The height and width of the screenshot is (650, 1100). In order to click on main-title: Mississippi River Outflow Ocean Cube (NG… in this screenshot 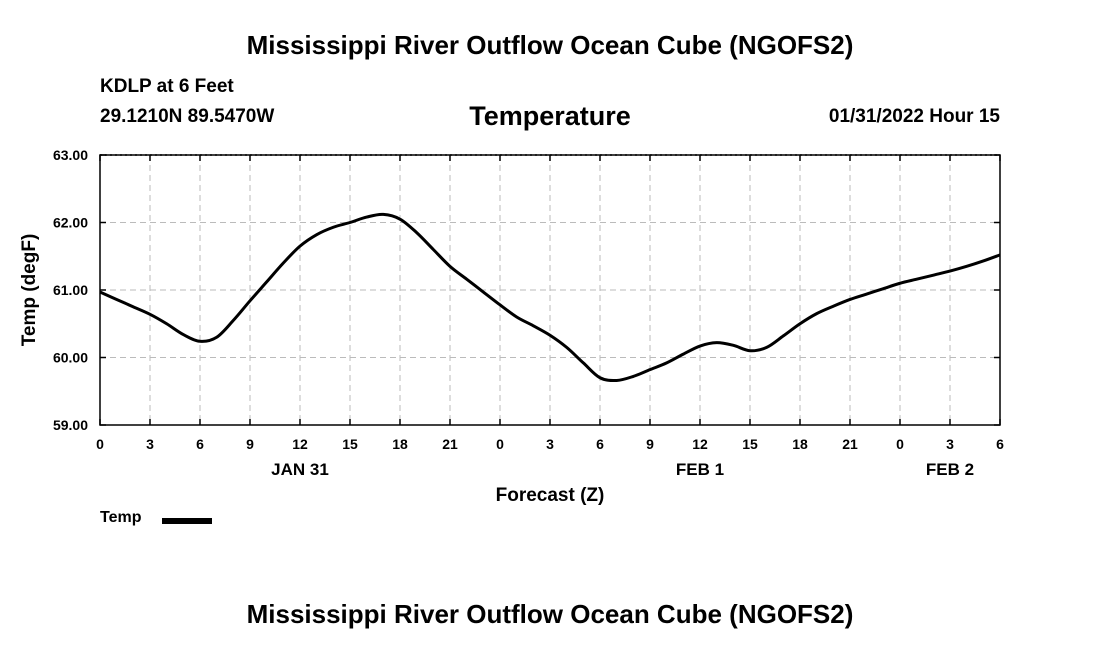, I will do `click(550, 45)`.